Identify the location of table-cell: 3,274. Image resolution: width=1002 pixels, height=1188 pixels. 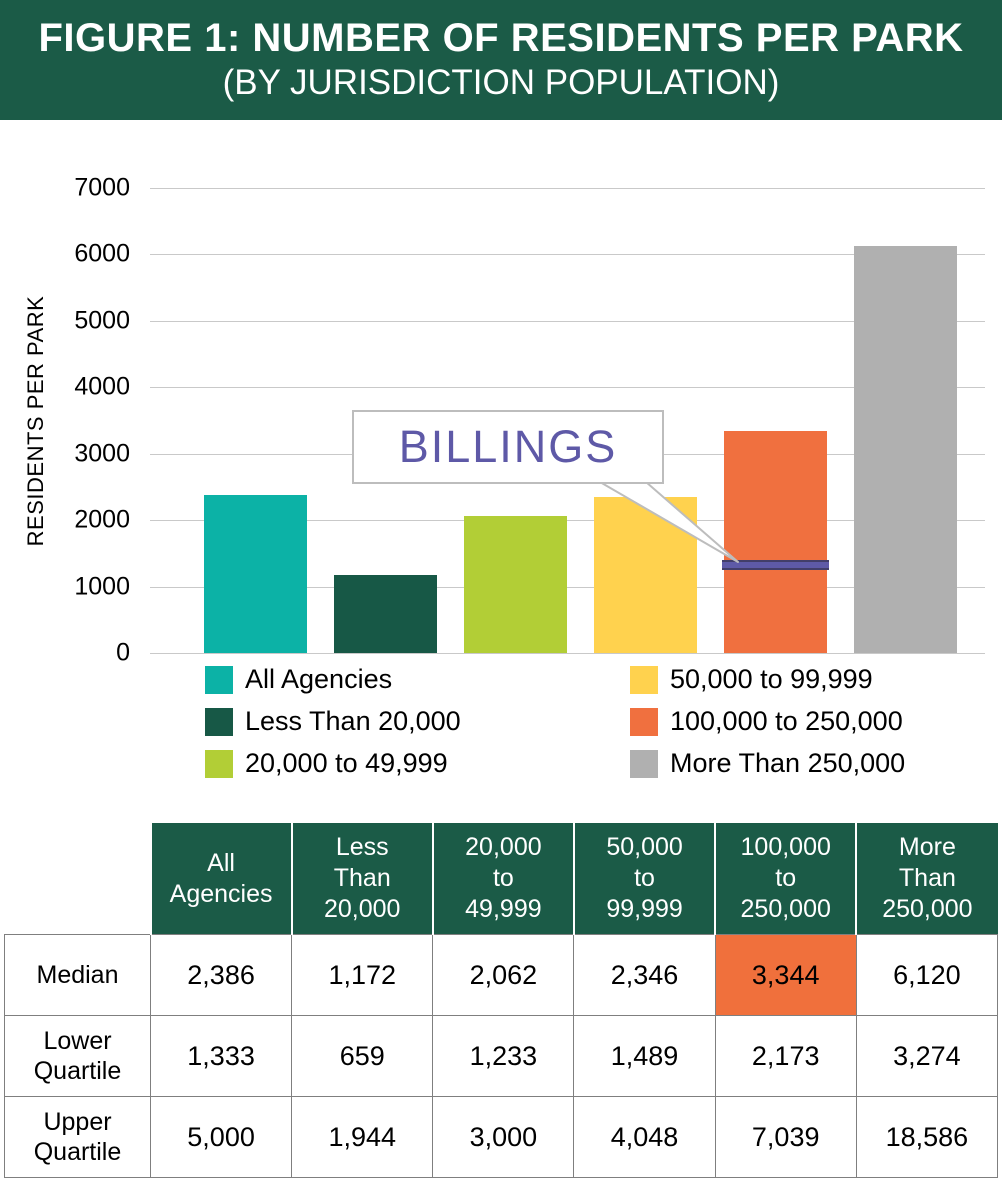
(927, 1056).